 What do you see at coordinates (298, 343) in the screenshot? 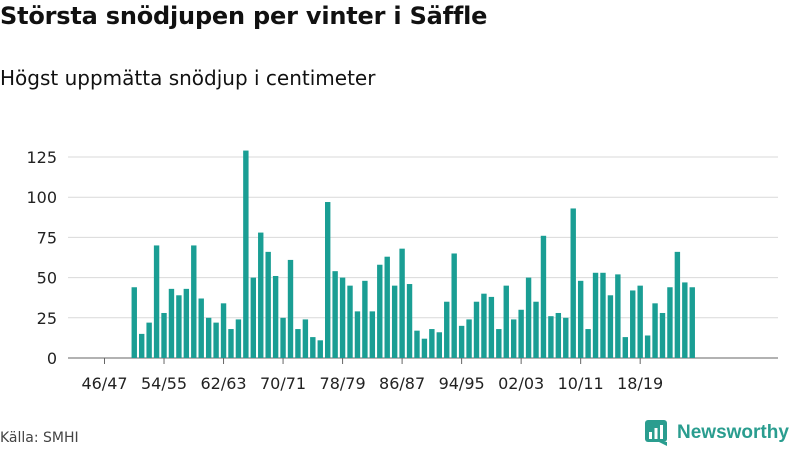
I see `bar-72/73` at bounding box center [298, 343].